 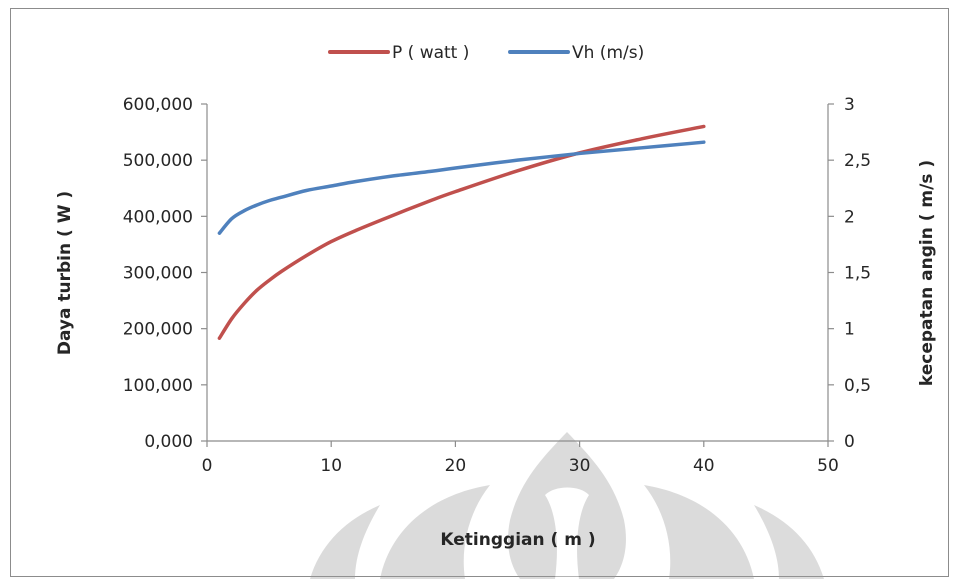 I want to click on x-tick-label: 10, so click(x=331, y=466).